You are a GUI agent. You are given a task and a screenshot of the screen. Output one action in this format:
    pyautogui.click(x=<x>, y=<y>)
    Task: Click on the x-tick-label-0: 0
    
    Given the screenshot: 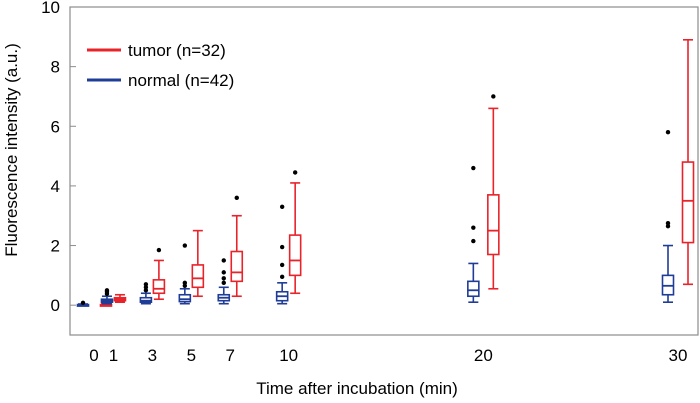 What is the action you would take?
    pyautogui.click(x=93, y=355)
    